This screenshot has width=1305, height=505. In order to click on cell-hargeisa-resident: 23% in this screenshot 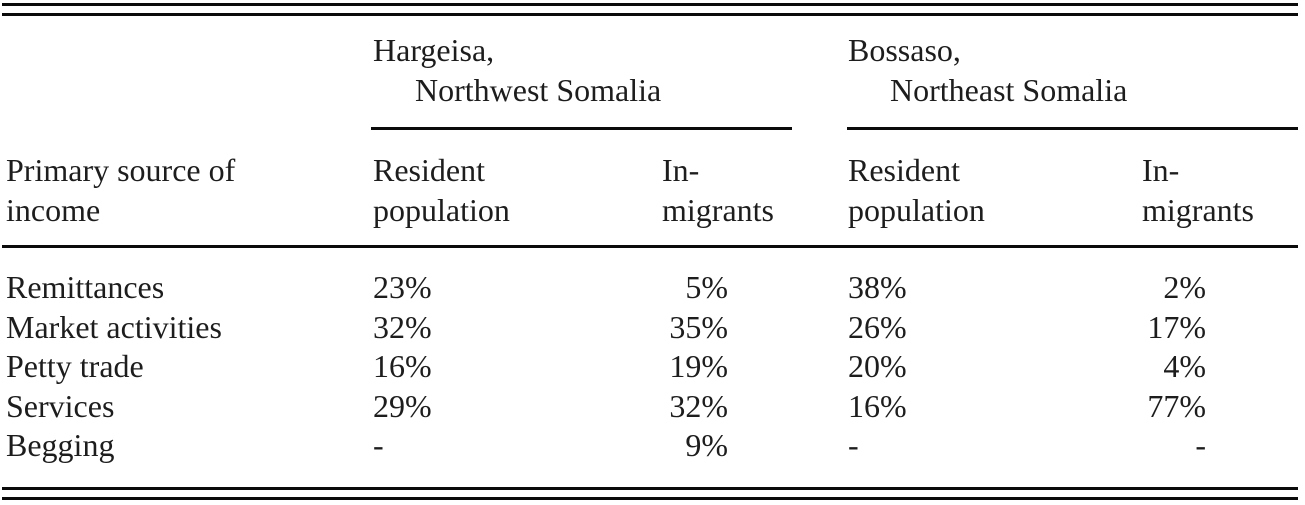, I will do `click(402, 287)`.